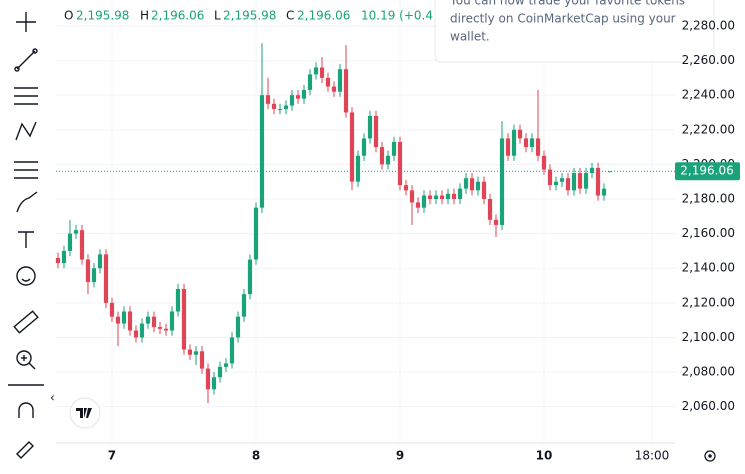 The height and width of the screenshot is (474, 745). Describe the element at coordinates (27, 202) in the screenshot. I see `brush-tool` at that location.